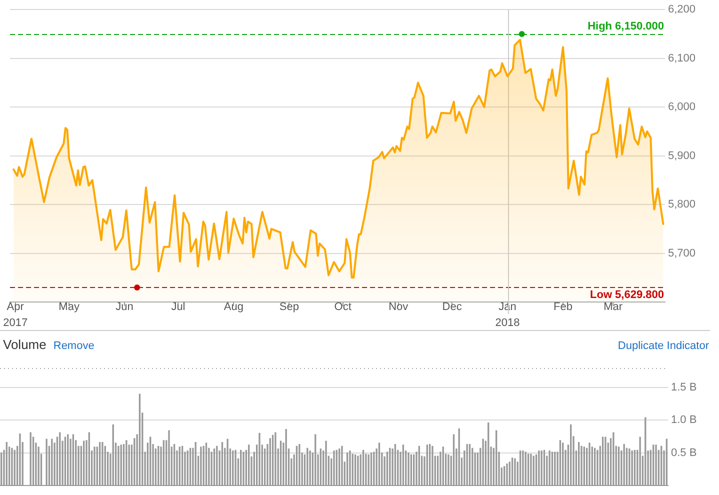  I want to click on y-tick-label: 6,100, so click(682, 58).